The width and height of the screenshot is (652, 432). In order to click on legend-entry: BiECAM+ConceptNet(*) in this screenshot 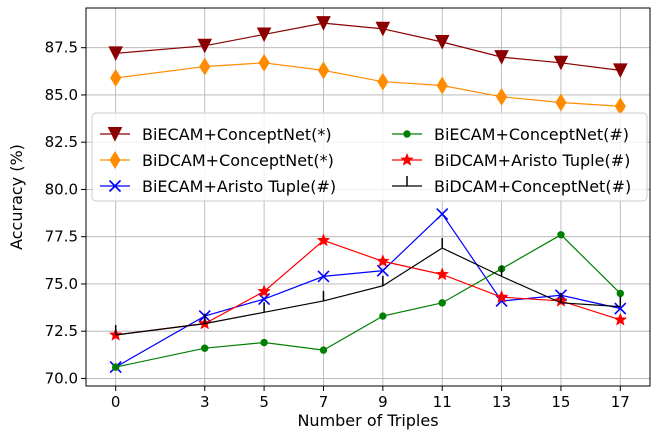, I will do `click(216, 134)`.